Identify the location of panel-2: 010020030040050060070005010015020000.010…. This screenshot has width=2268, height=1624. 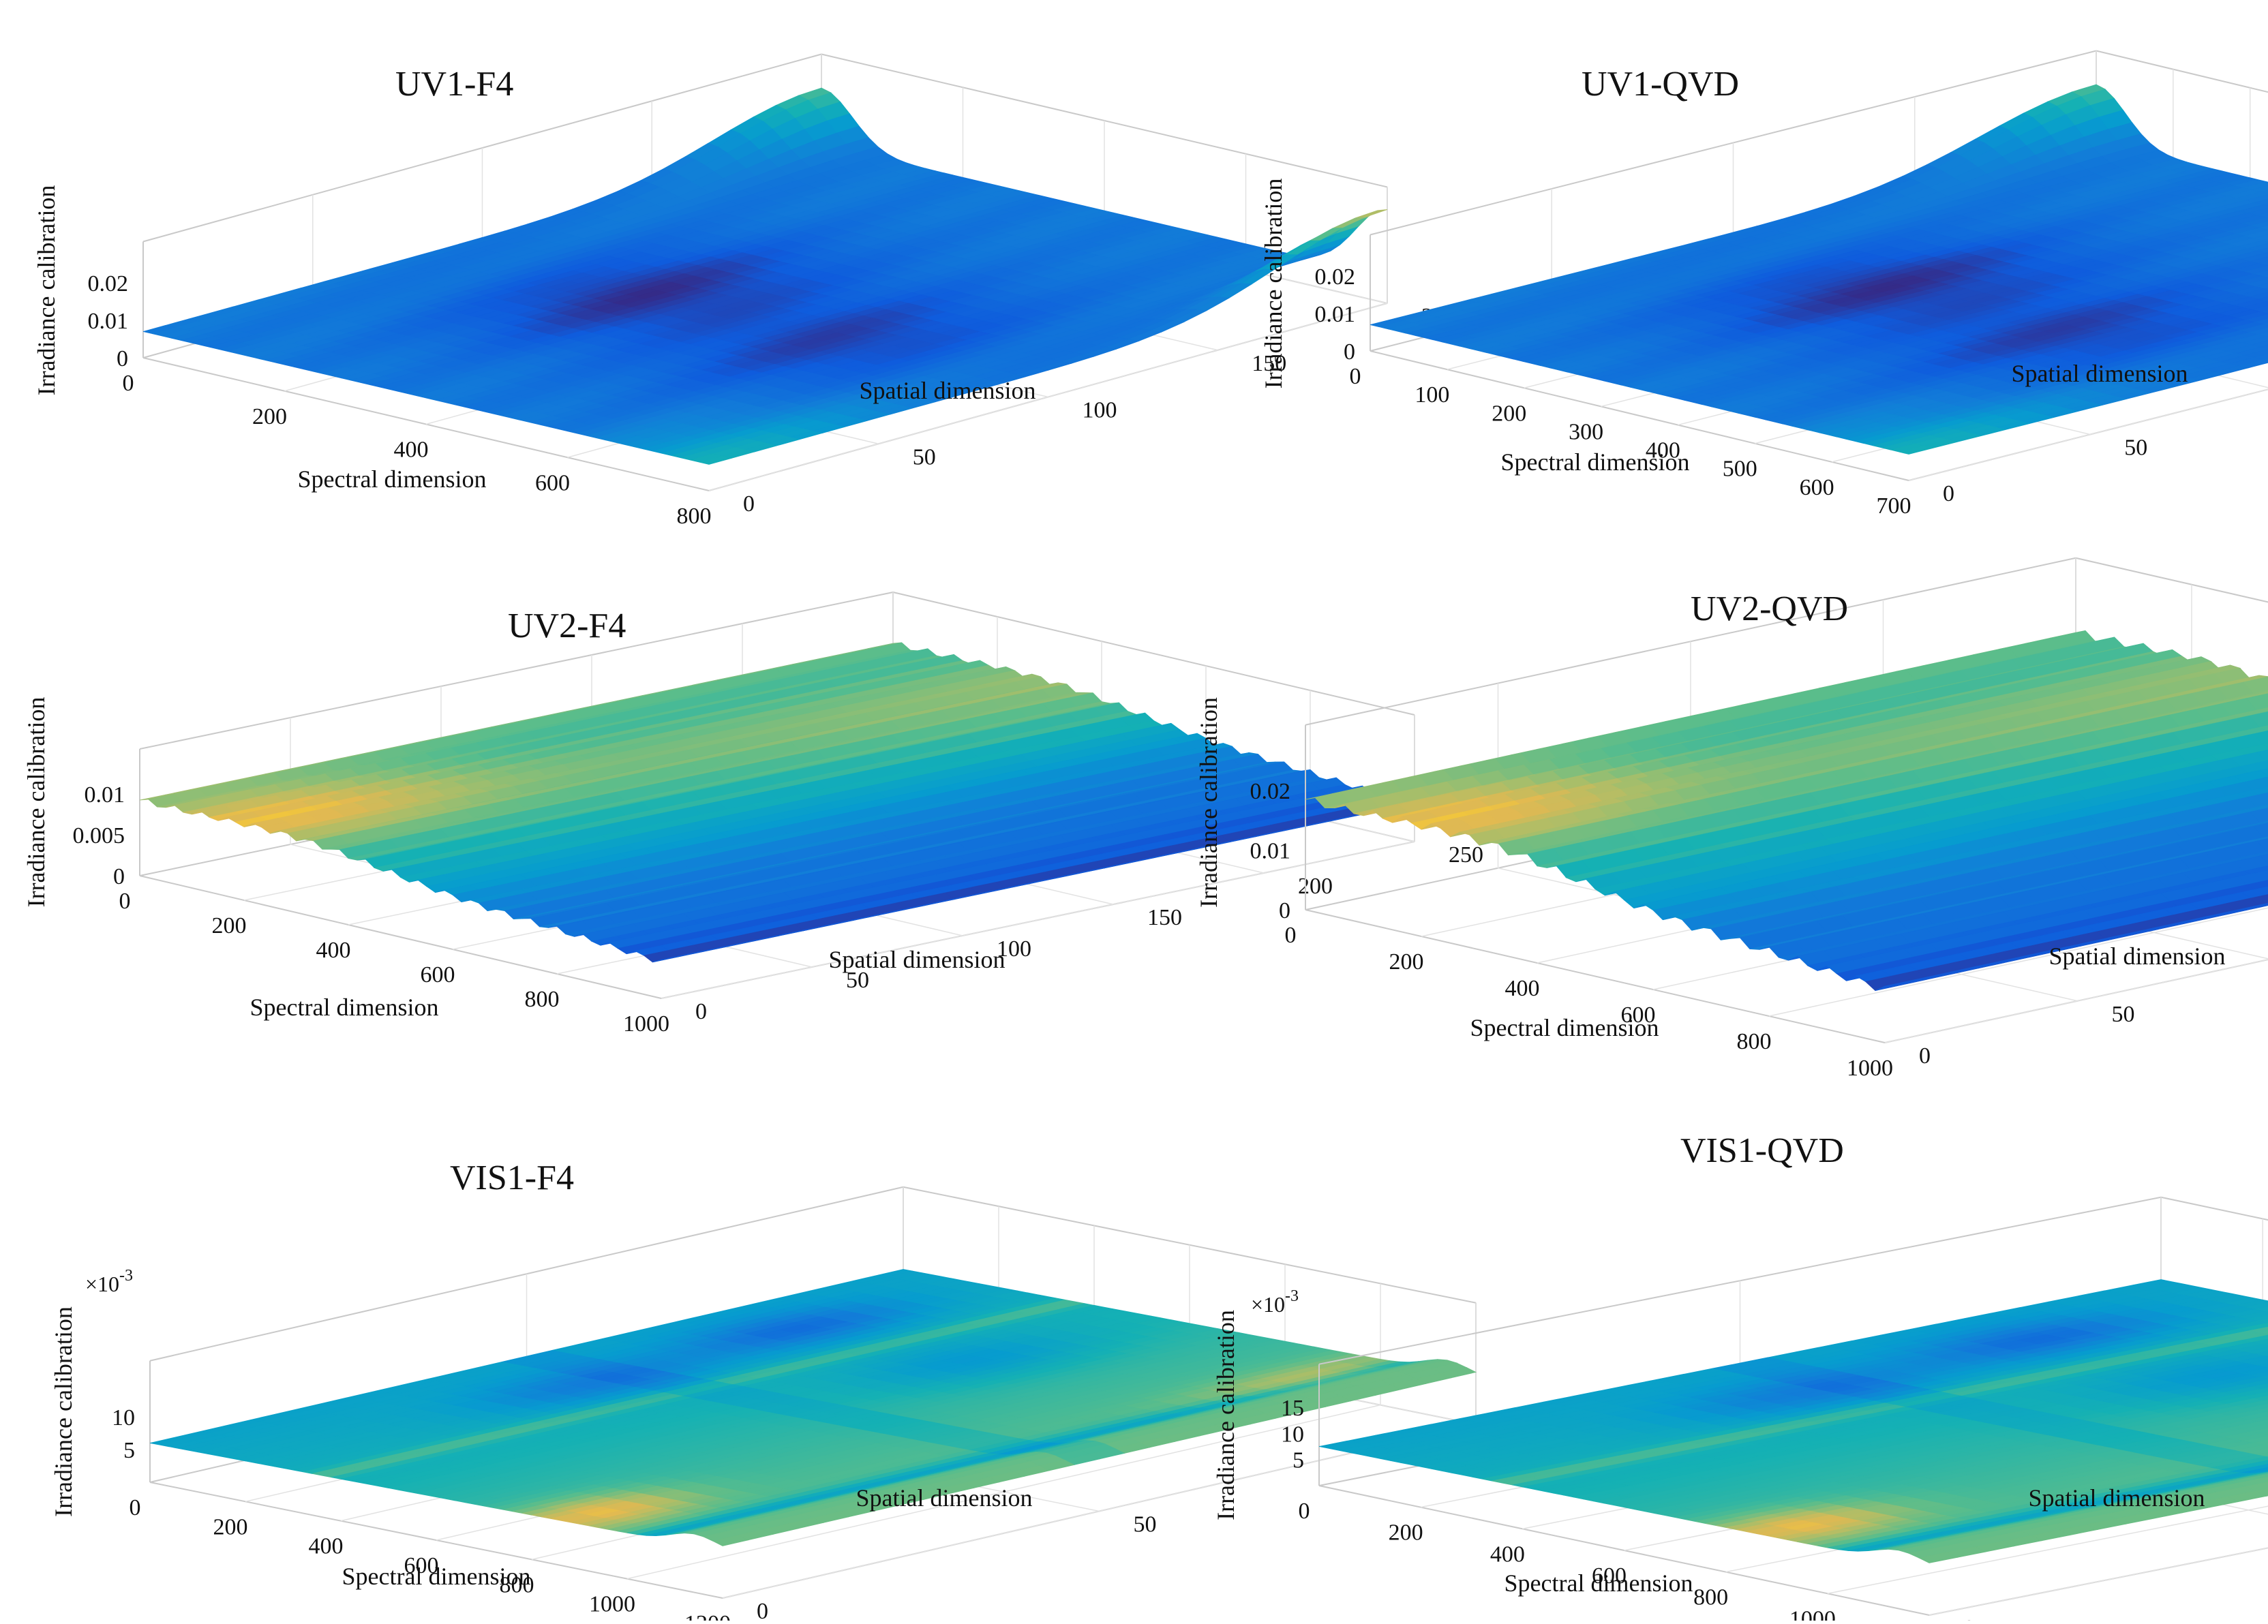
(1764, 285).